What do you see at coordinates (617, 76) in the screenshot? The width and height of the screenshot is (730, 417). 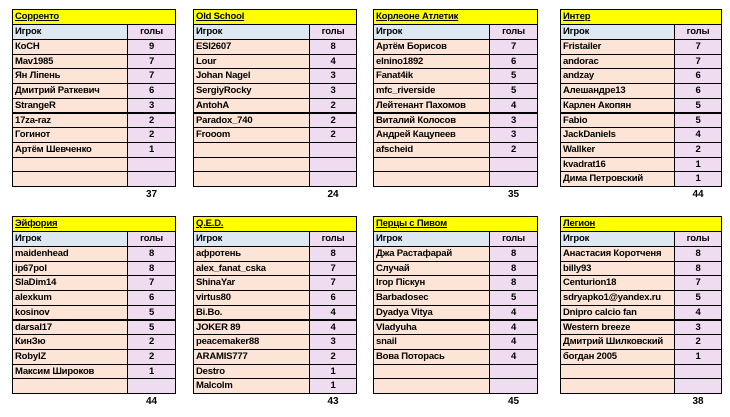 I see `player-name: andzay` at bounding box center [617, 76].